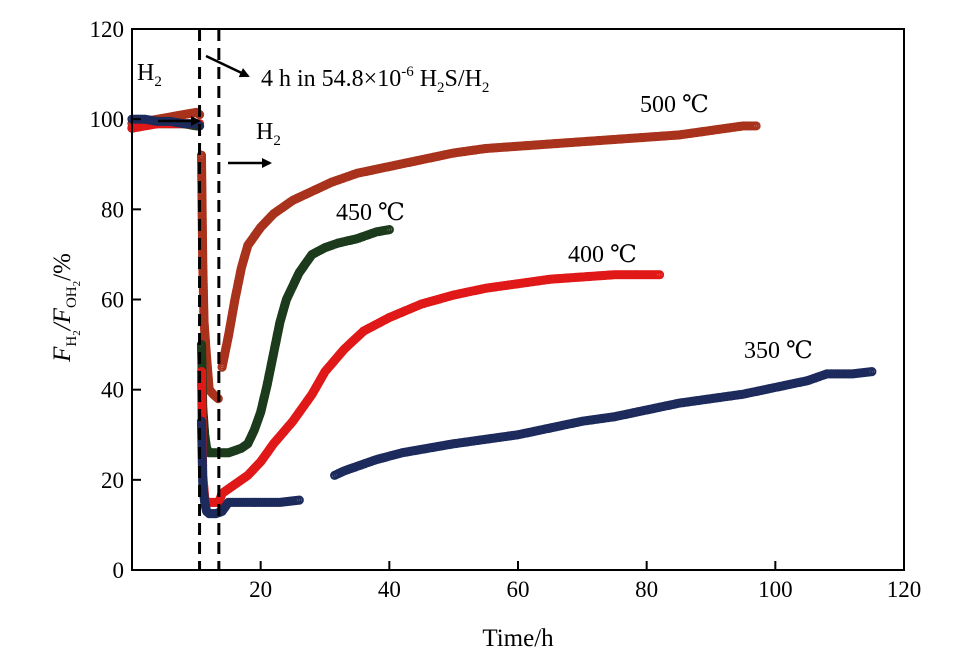 The height and width of the screenshot is (670, 966). What do you see at coordinates (518, 638) in the screenshot?
I see `x-axis-label: Time/h` at bounding box center [518, 638].